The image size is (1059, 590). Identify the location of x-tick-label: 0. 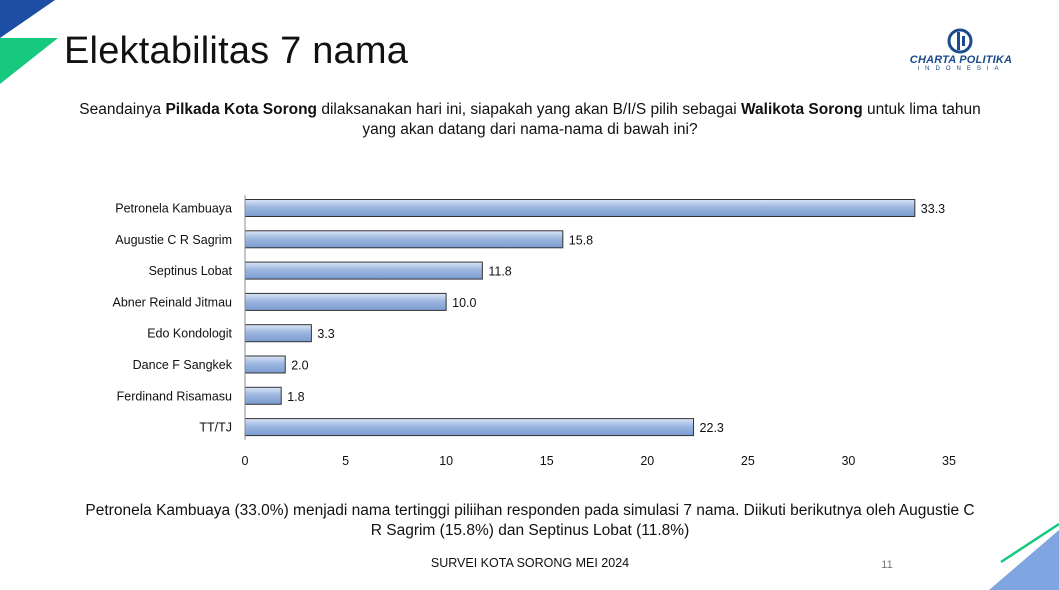
(245, 461).